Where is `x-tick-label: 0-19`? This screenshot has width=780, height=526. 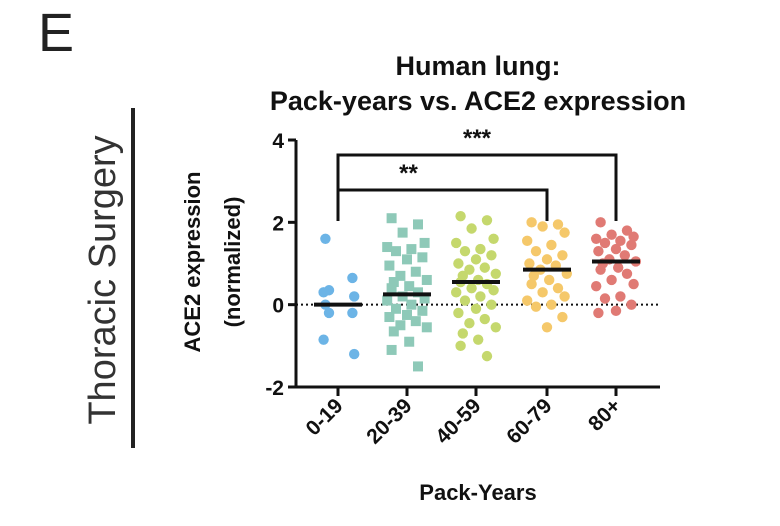
x-tick-label: 0-19 is located at coordinates (325, 417).